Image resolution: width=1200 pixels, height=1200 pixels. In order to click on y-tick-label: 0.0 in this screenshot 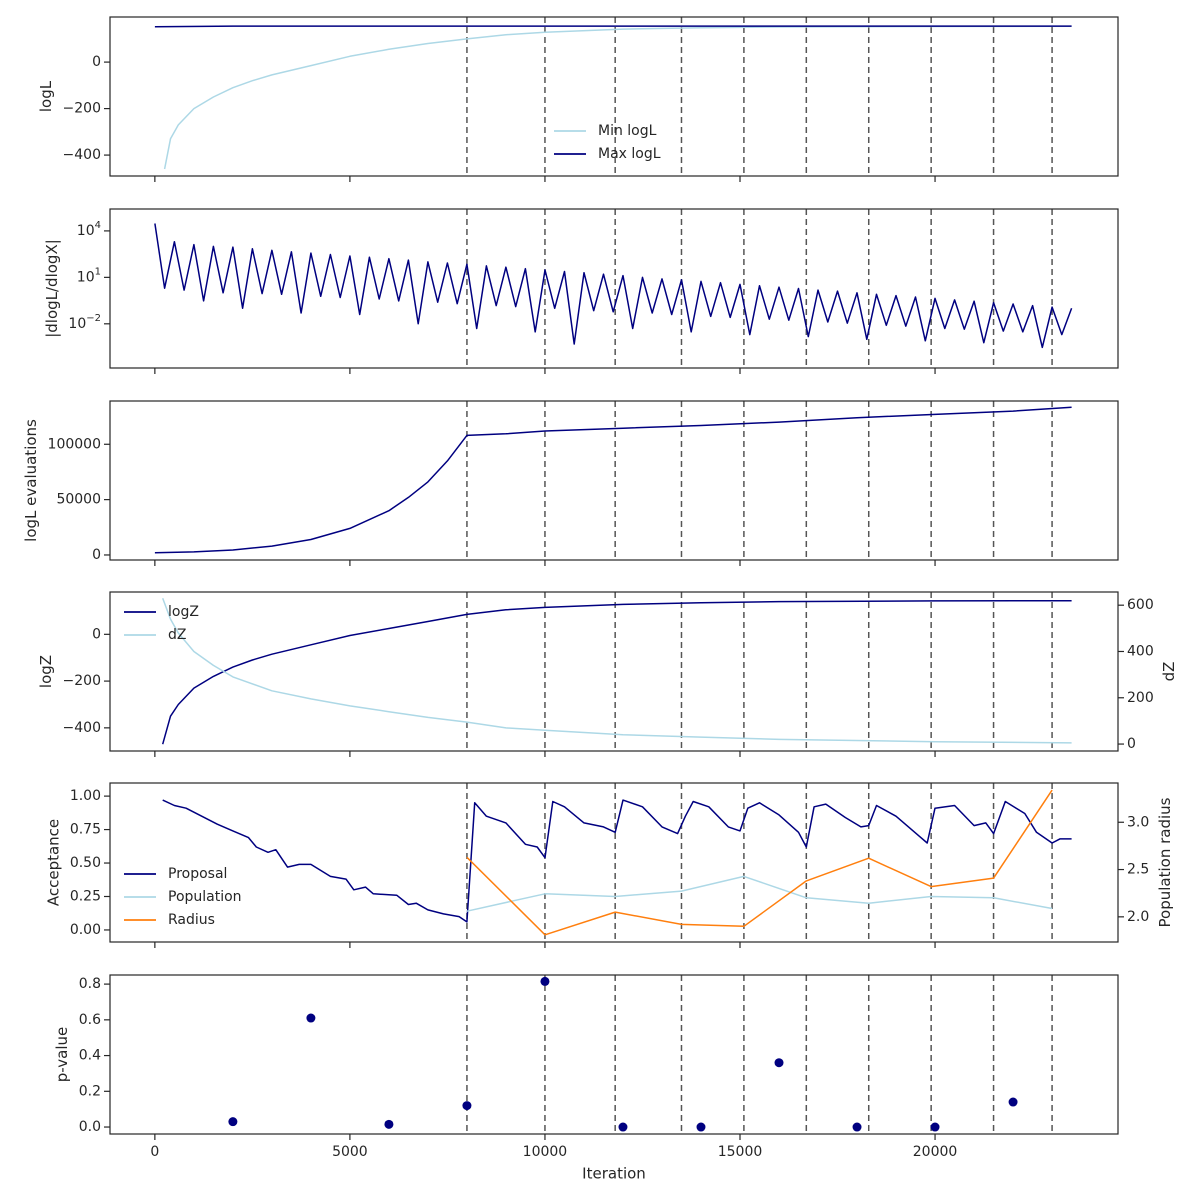, I will do `click(90, 1127)`.